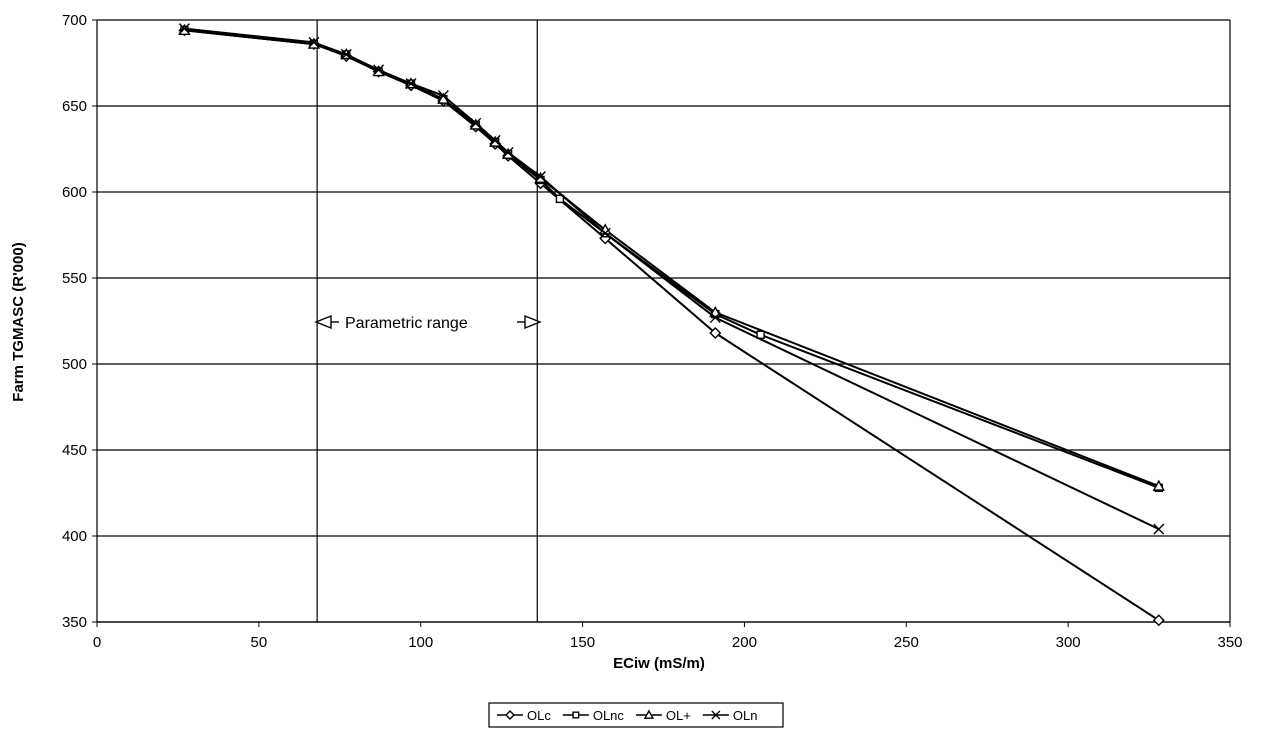  I want to click on x-axis-title: ECiw (mS/m), so click(659, 663).